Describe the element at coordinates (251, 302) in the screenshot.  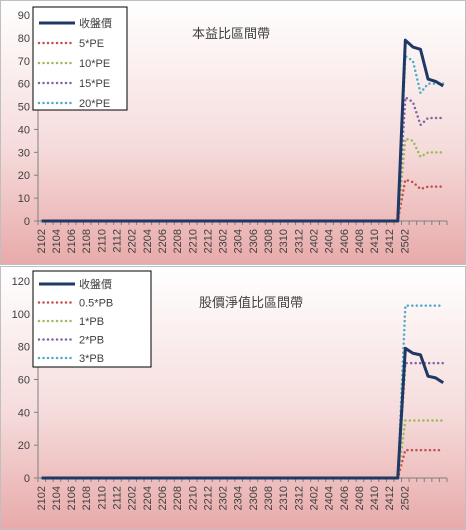
I see `chart-title: 股價淨值比區間帶` at that location.